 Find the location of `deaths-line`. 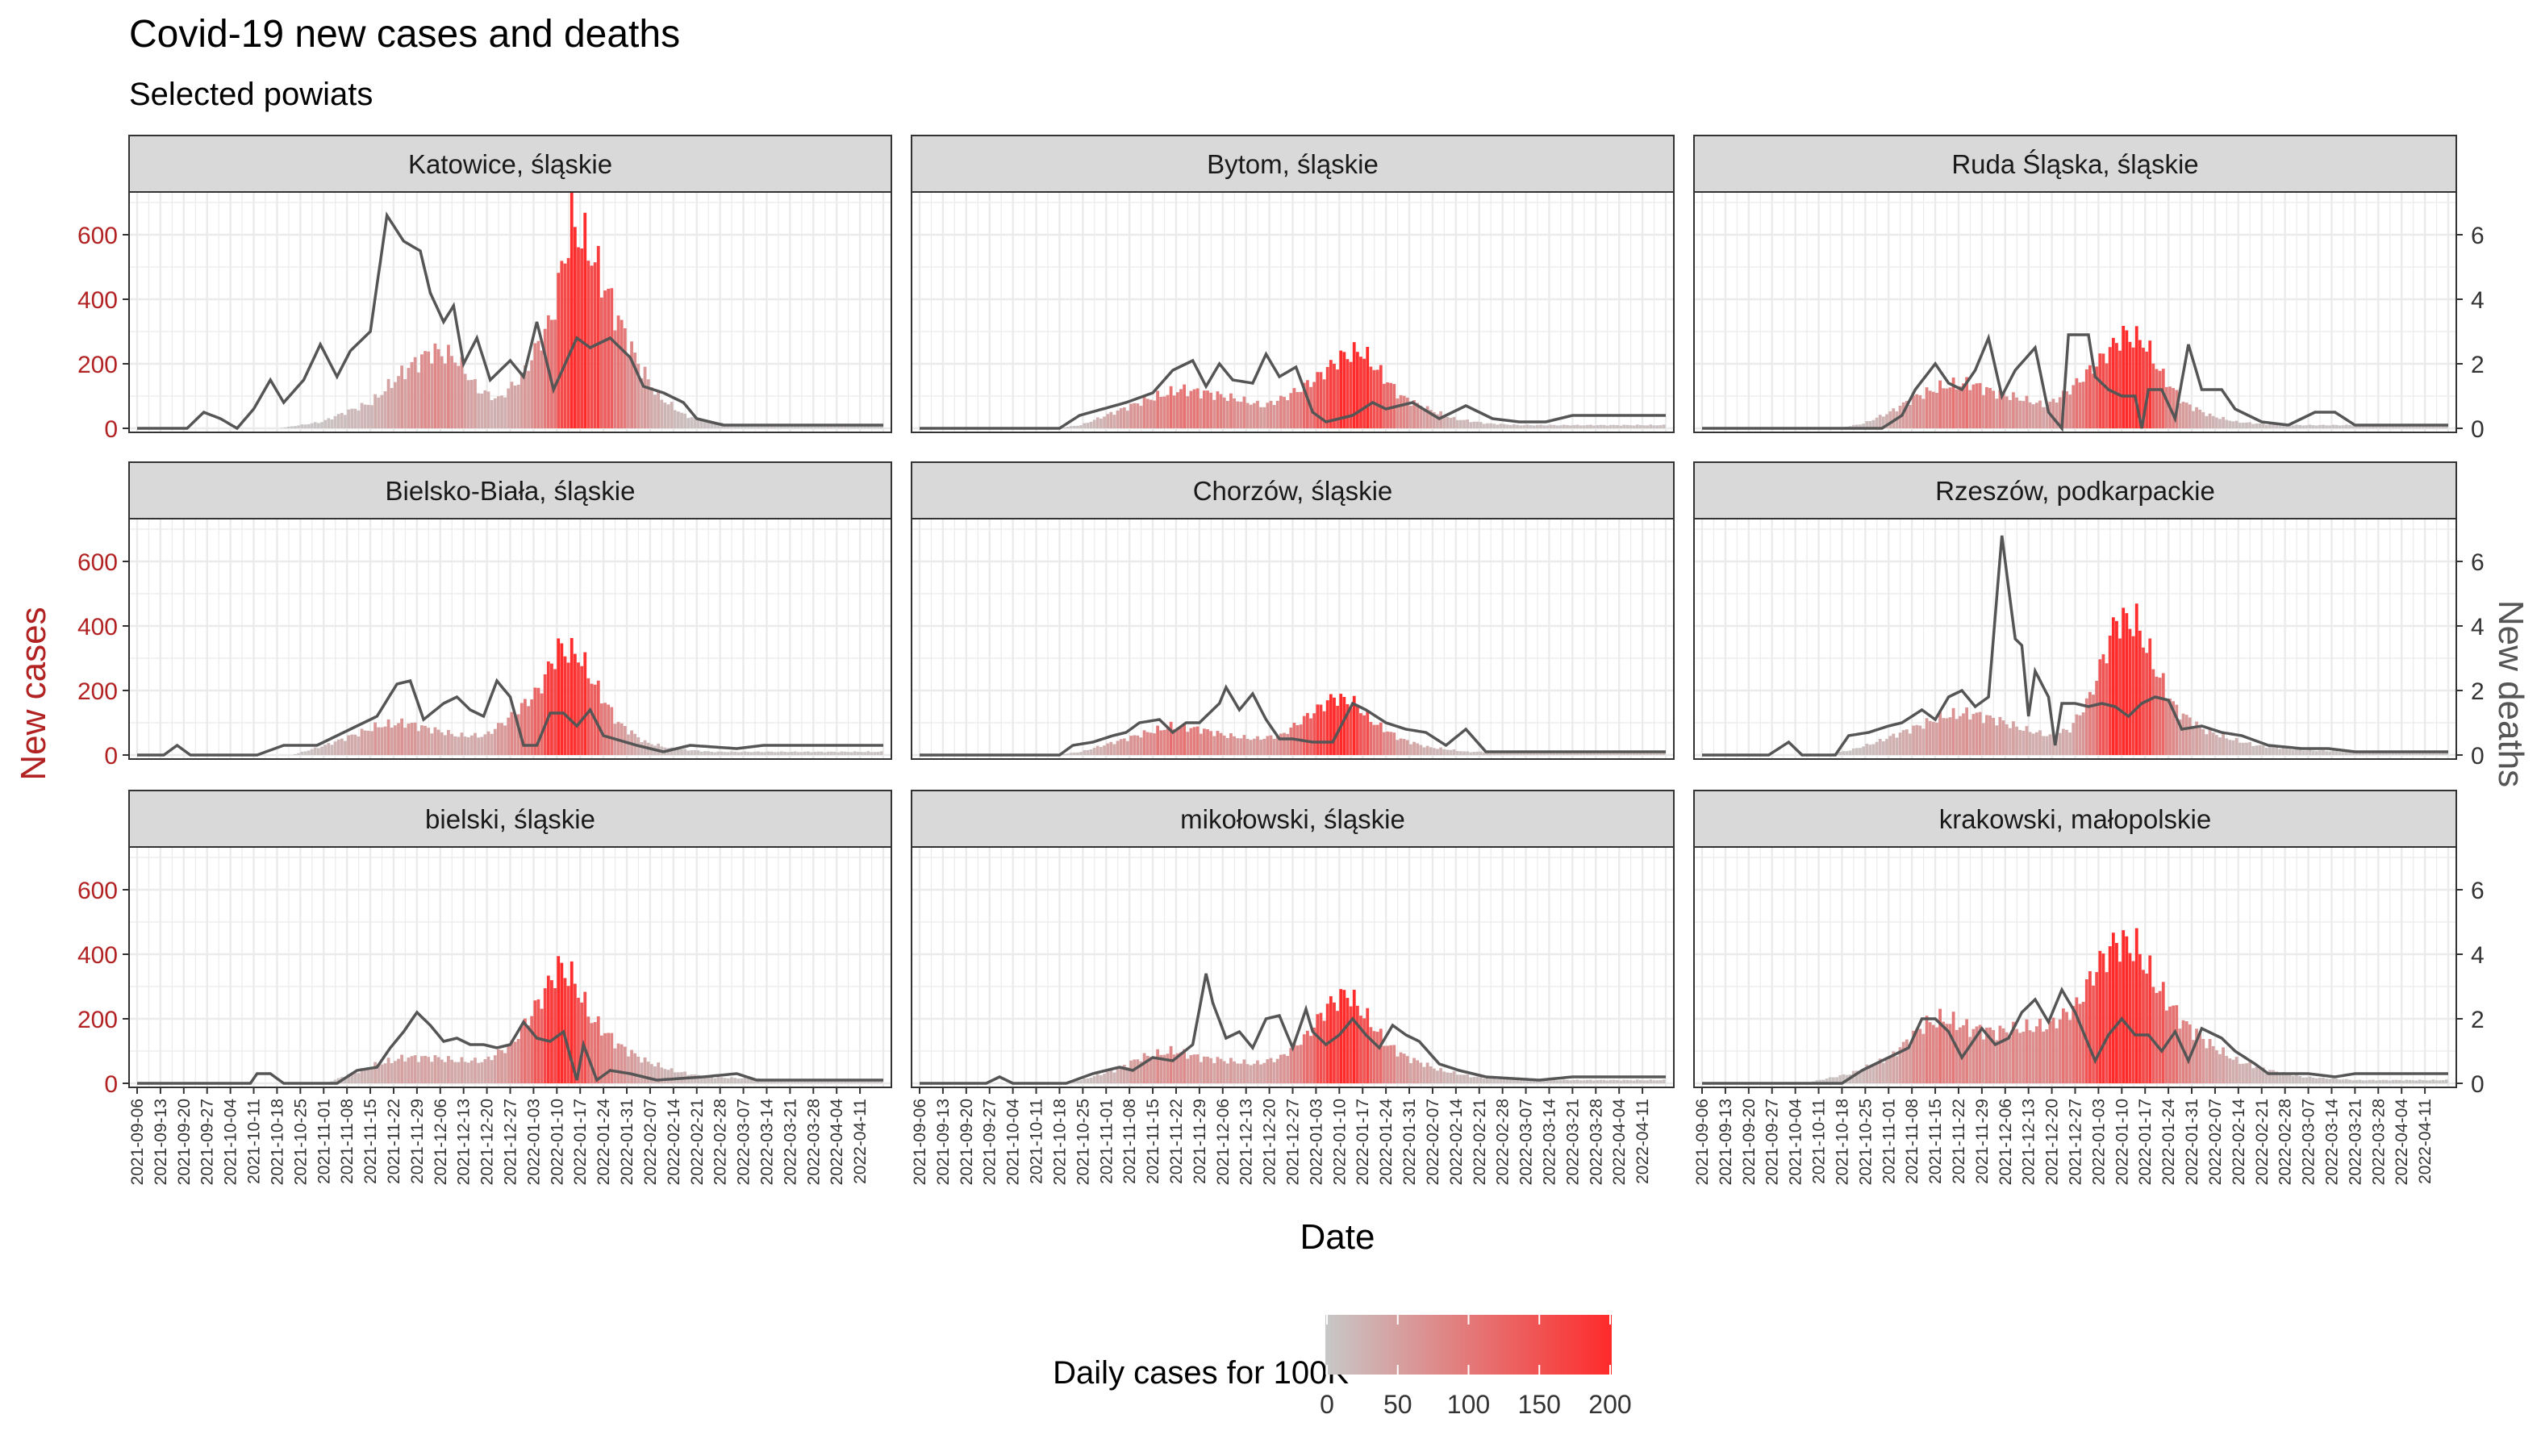

deaths-line is located at coordinates (510, 717).